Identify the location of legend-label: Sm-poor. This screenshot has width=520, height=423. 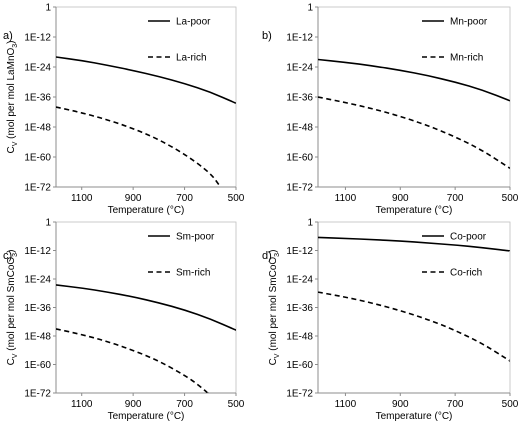
(195, 237).